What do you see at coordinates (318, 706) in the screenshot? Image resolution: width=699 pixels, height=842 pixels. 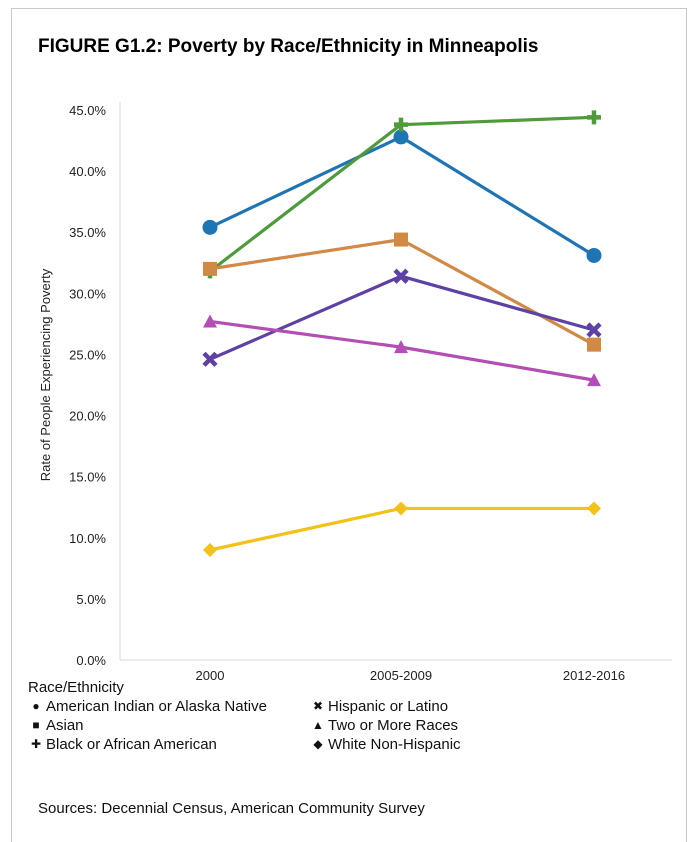 I see `x-marker-icon: ✖` at bounding box center [318, 706].